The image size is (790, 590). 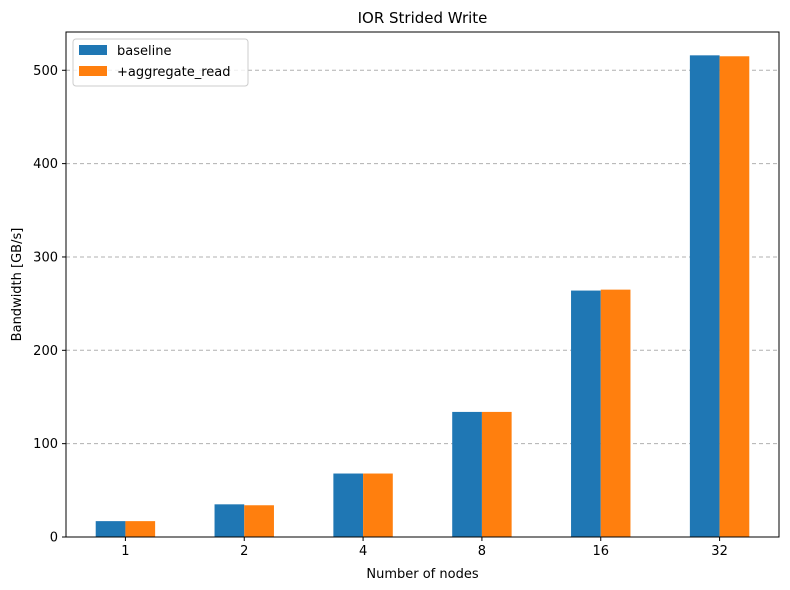 What do you see at coordinates (363, 551) in the screenshot?
I see `x-tick-label: 4` at bounding box center [363, 551].